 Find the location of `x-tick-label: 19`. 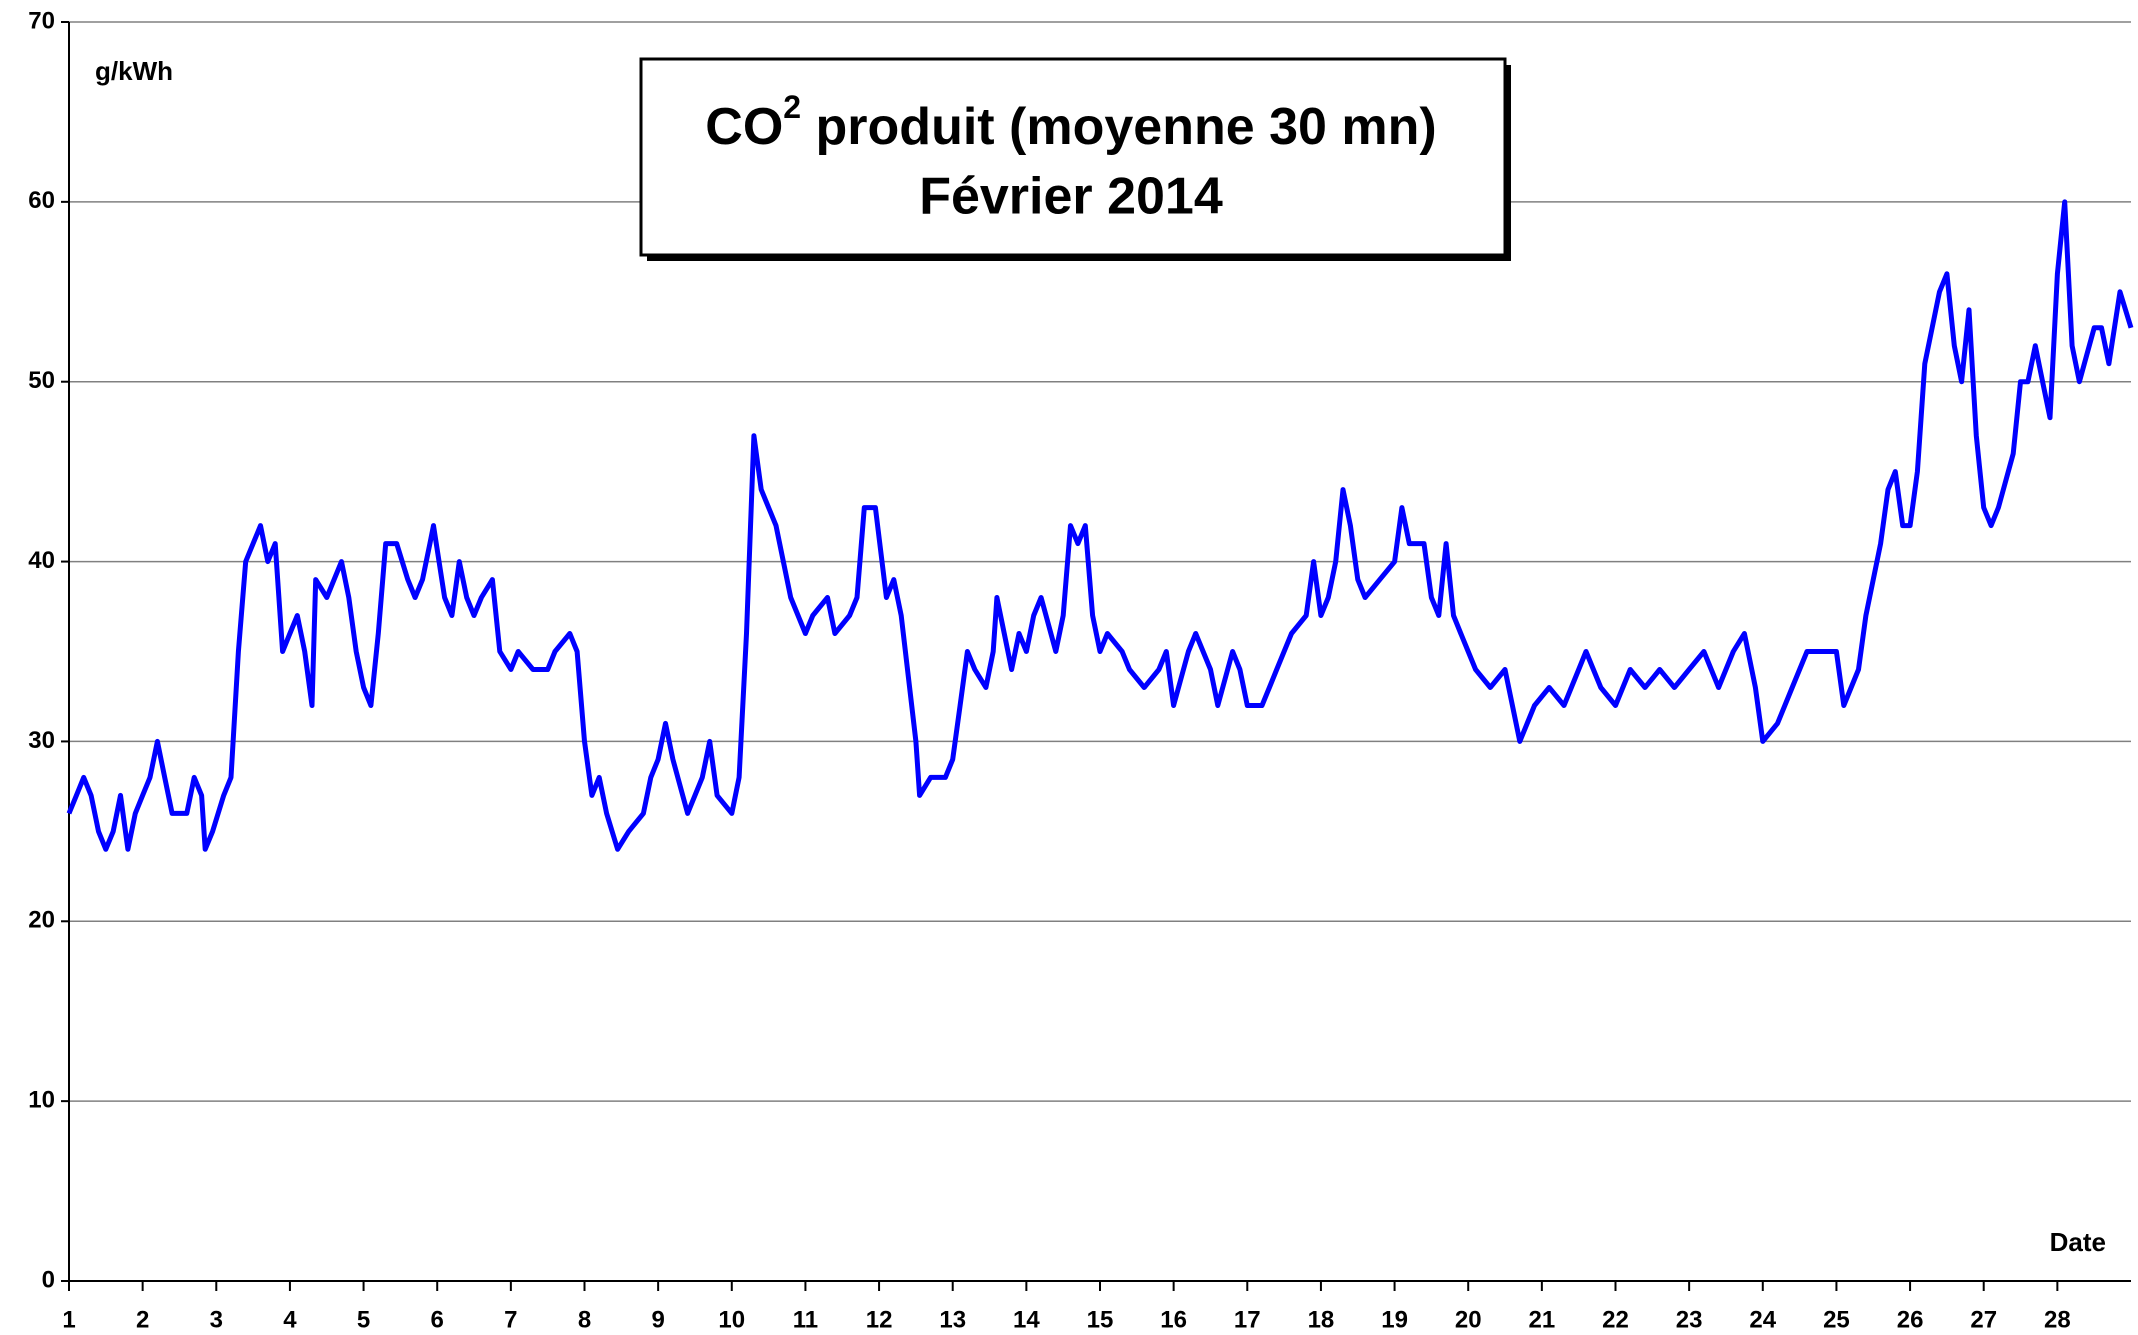

x-tick-label: 19 is located at coordinates (1394, 1319).